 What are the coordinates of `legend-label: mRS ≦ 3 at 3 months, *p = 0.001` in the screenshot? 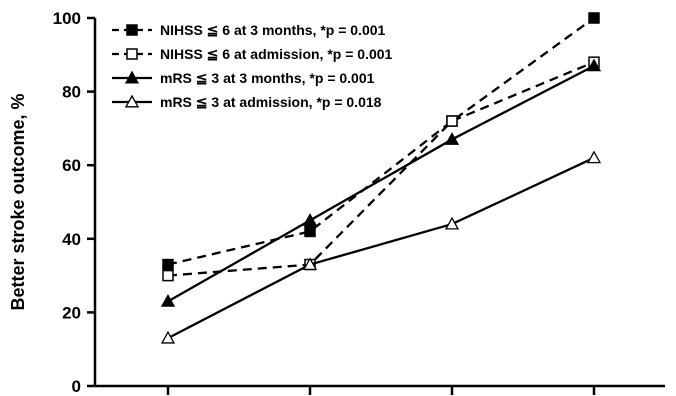 It's located at (267, 78).